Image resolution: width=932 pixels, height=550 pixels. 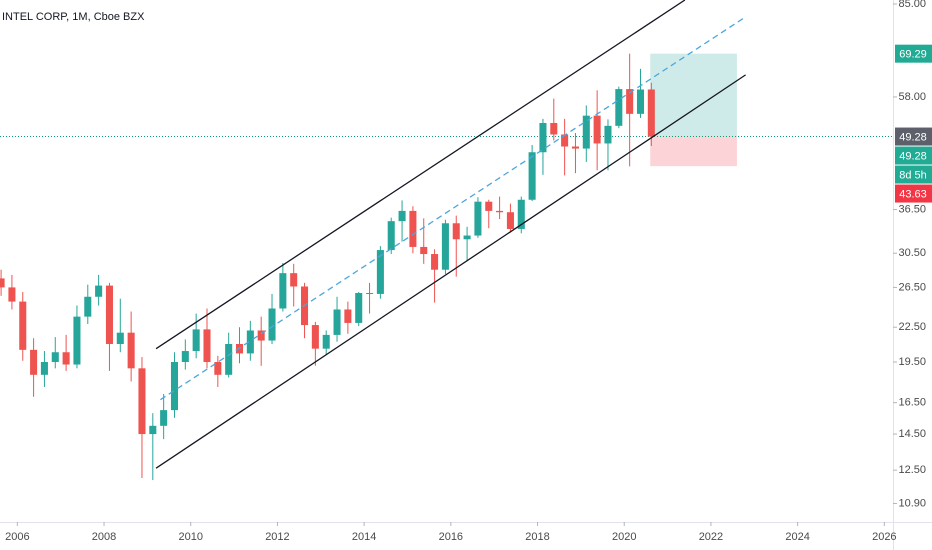 I want to click on entry-label: 49.28, so click(x=913, y=137).